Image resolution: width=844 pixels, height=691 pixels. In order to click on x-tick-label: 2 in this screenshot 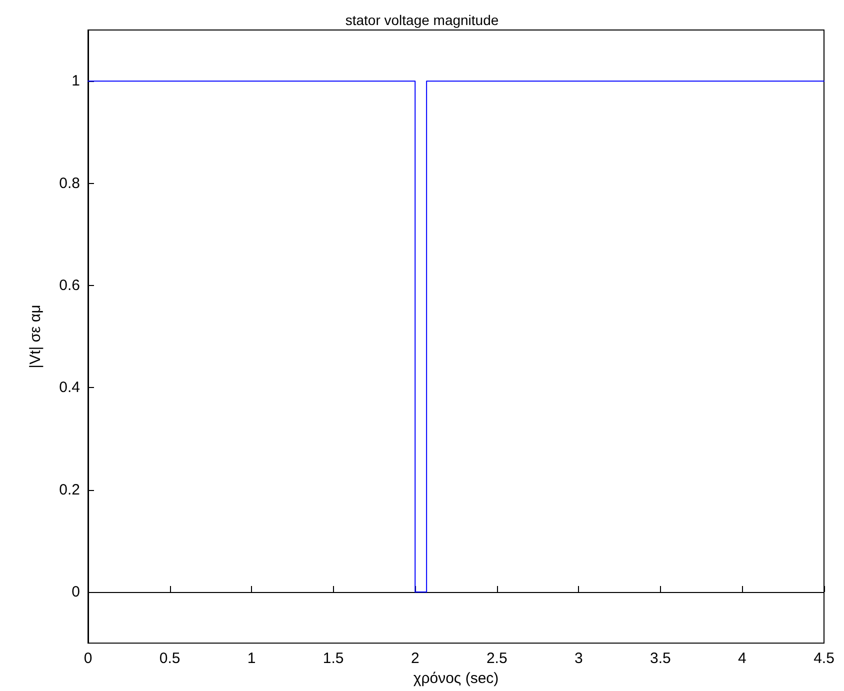, I will do `click(415, 659)`.